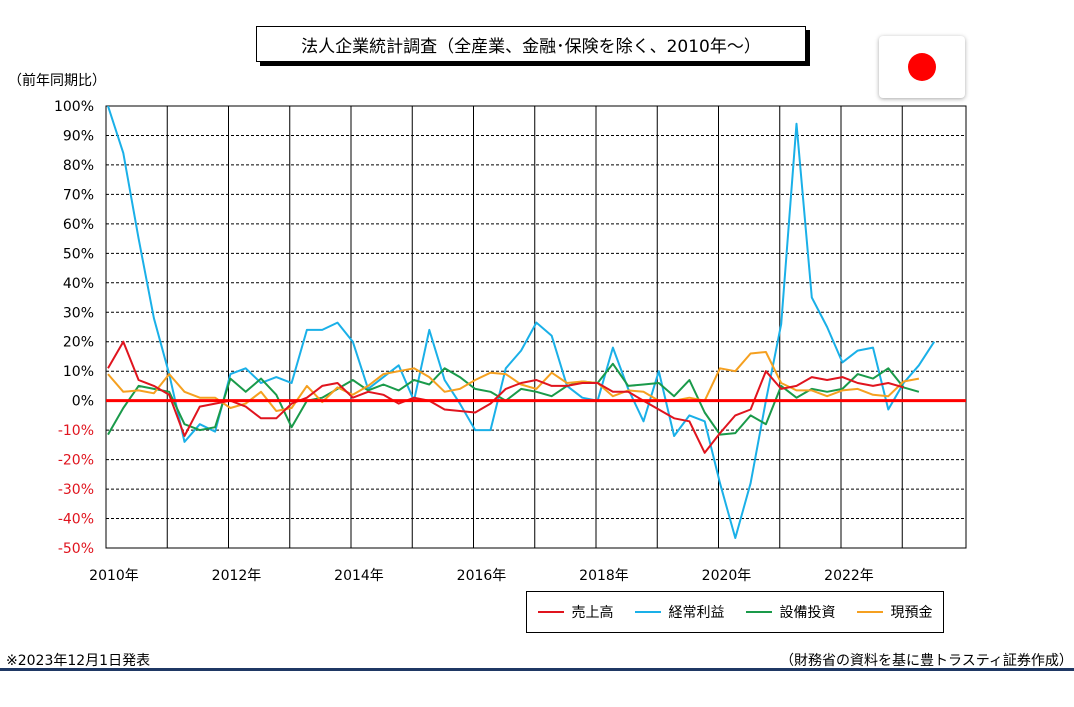 The image size is (1074, 707). I want to click on flag-red-disc, so click(922, 67).